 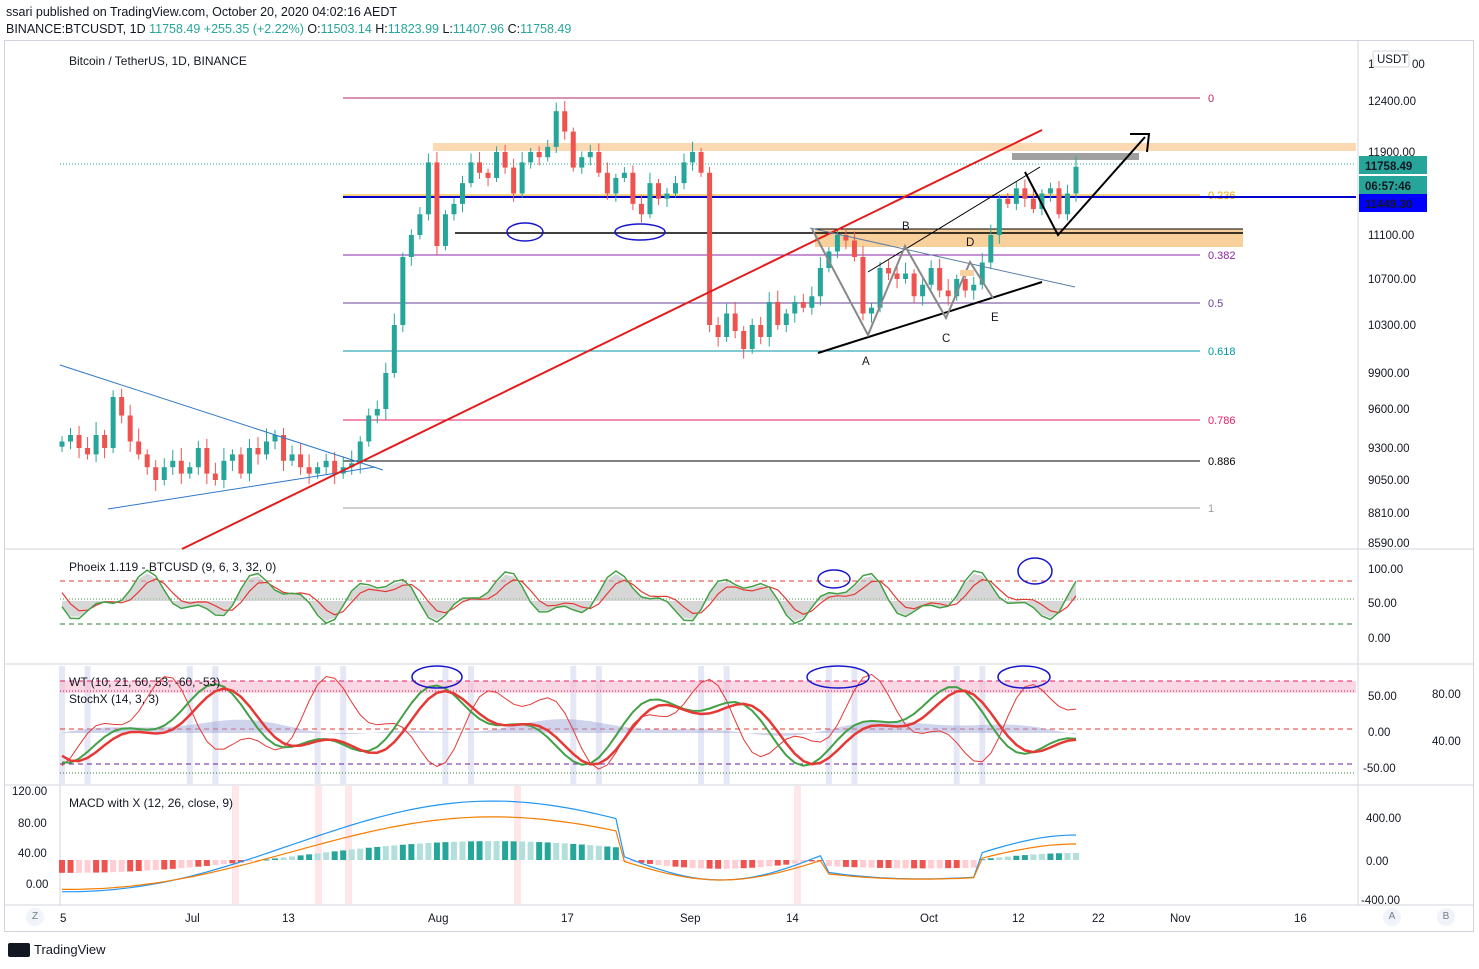 I want to click on pattern-upper-line, so click(x=954, y=219).